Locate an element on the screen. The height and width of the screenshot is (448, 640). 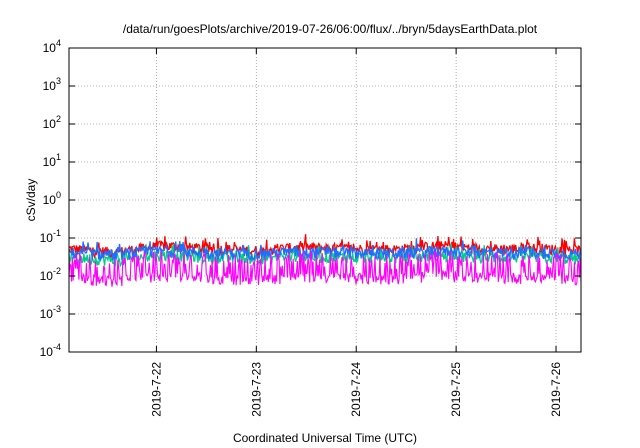
y-tick-exp: -3 is located at coordinates (57, 309).